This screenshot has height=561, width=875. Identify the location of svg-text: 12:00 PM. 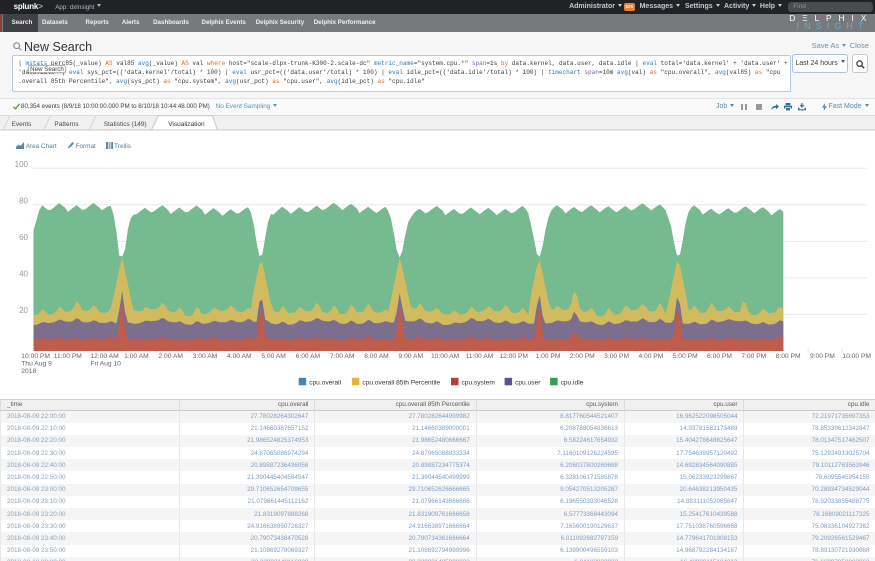
(513, 356).